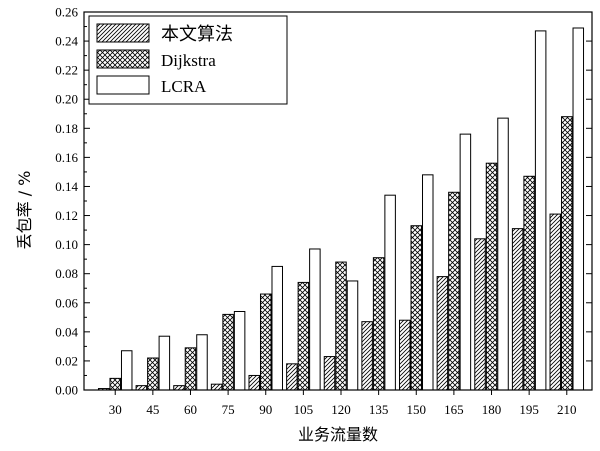 Image resolution: width=600 pixels, height=451 pixels. Describe the element at coordinates (338, 434) in the screenshot. I see `x-axis-label: 业务流量数` at that location.